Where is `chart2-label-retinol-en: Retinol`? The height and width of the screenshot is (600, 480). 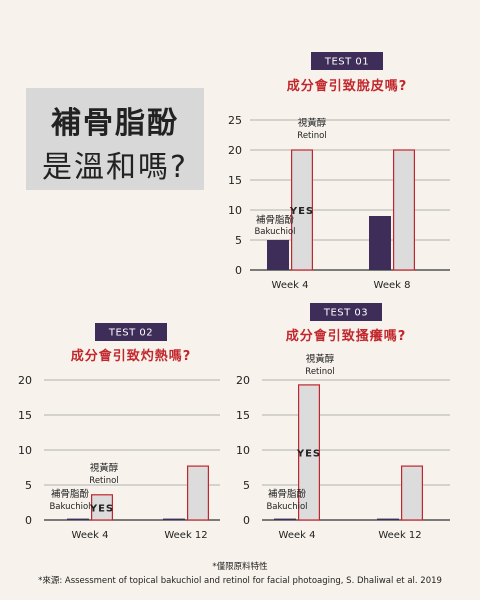
chart2-label-retinol-en: Retinol is located at coordinates (103, 481).